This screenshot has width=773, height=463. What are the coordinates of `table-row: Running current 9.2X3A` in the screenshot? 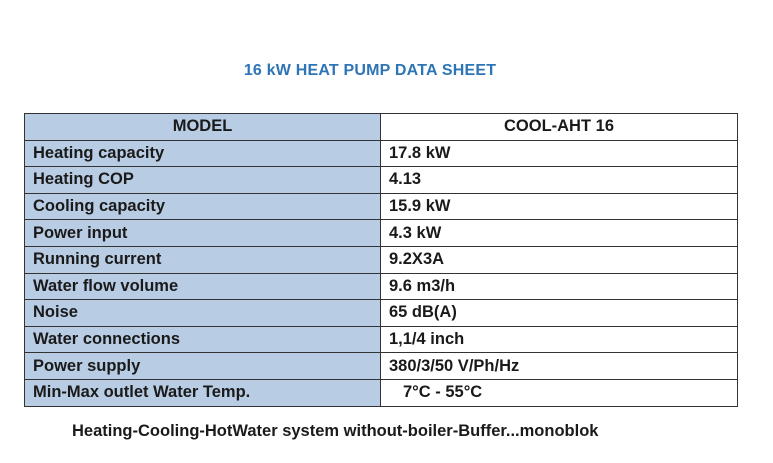 It's located at (381, 259).